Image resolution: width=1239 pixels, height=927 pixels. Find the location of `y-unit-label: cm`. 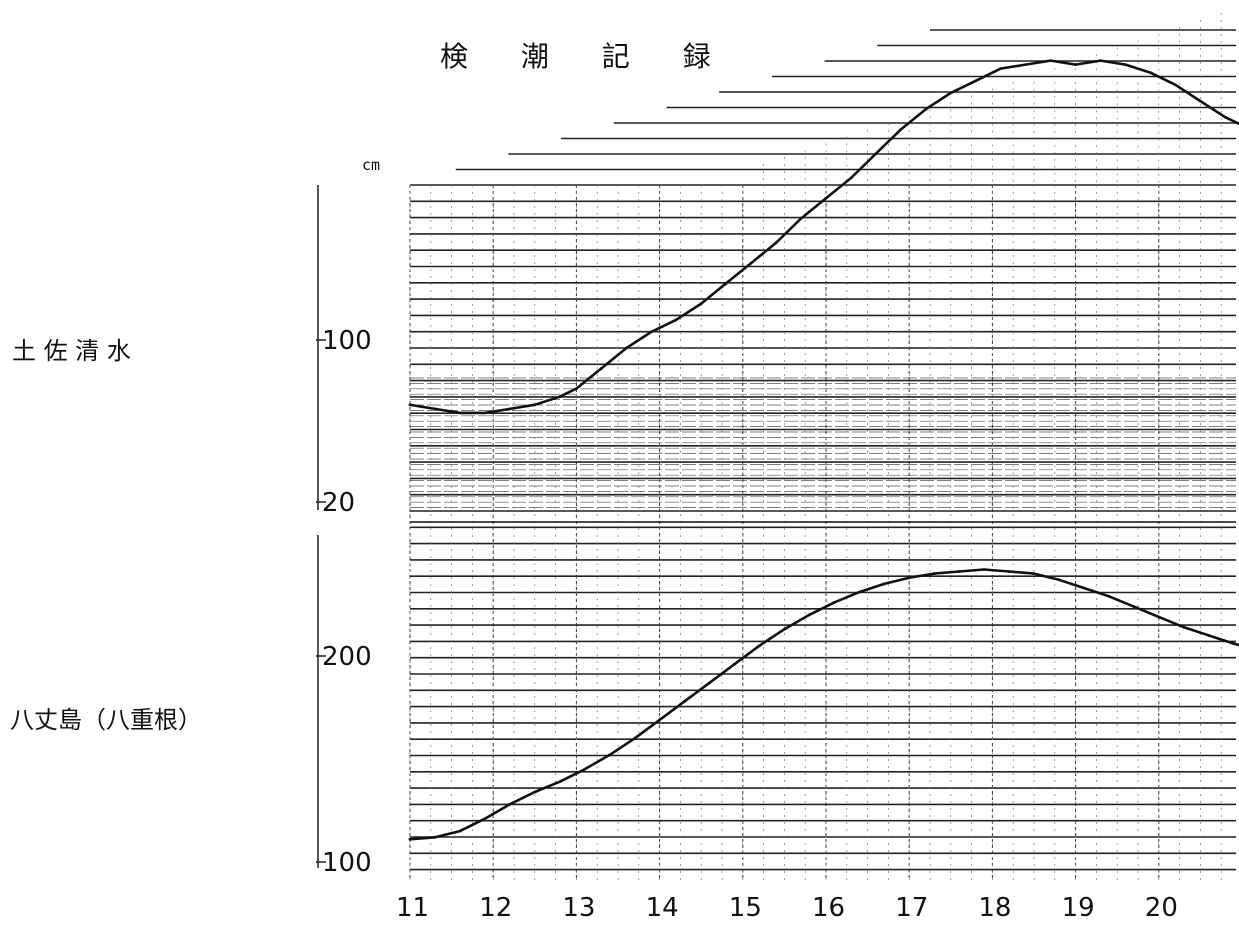

y-unit-label: cm is located at coordinates (371, 165).